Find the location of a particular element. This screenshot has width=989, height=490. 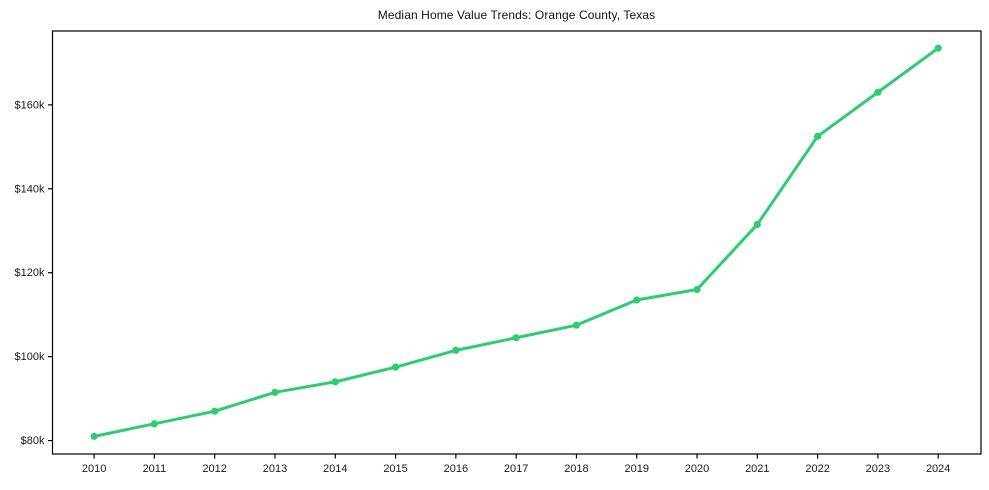

x-tick-label: 2015 is located at coordinates (395, 469).